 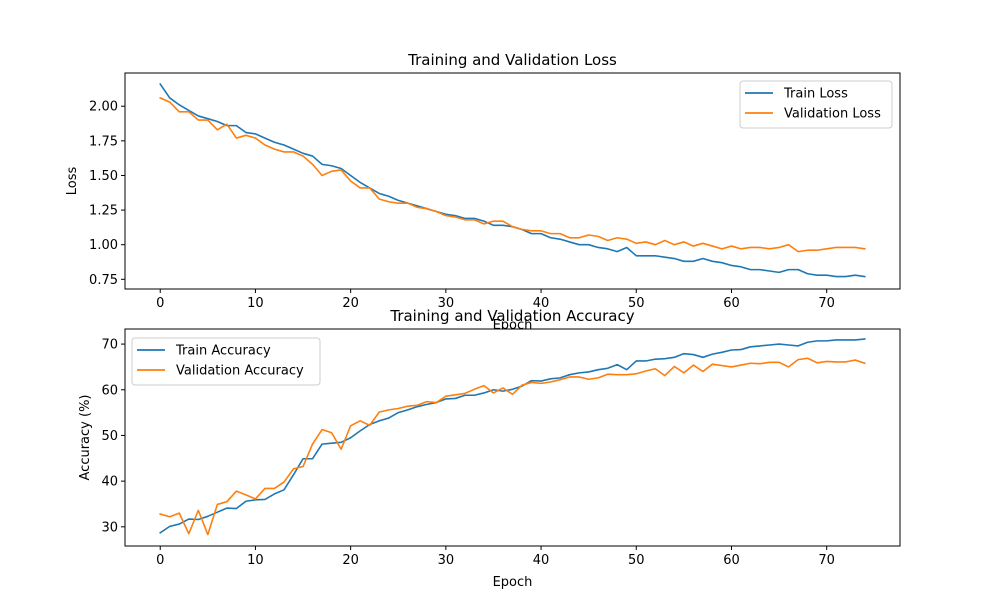 What do you see at coordinates (511, 316) in the screenshot?
I see `accuracy-chart-title: Training and Validation Accuracy` at bounding box center [511, 316].